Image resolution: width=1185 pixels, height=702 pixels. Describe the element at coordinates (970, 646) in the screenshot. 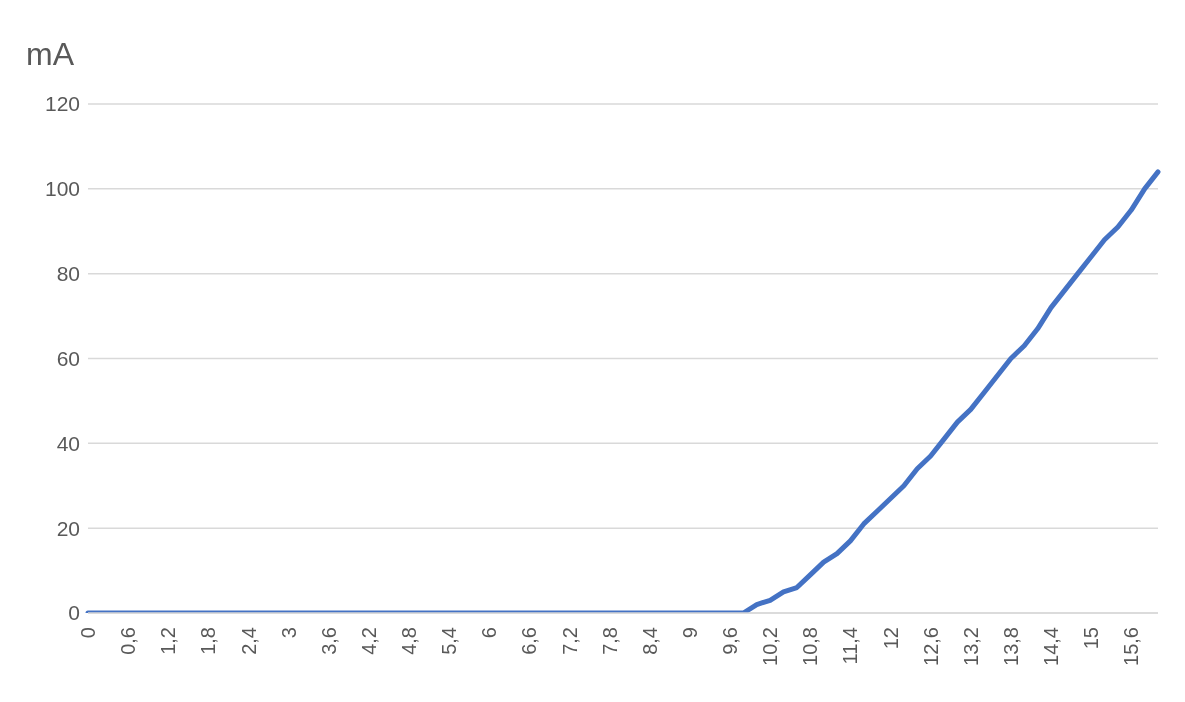

I see `x-tick-label: 13,2` at that location.